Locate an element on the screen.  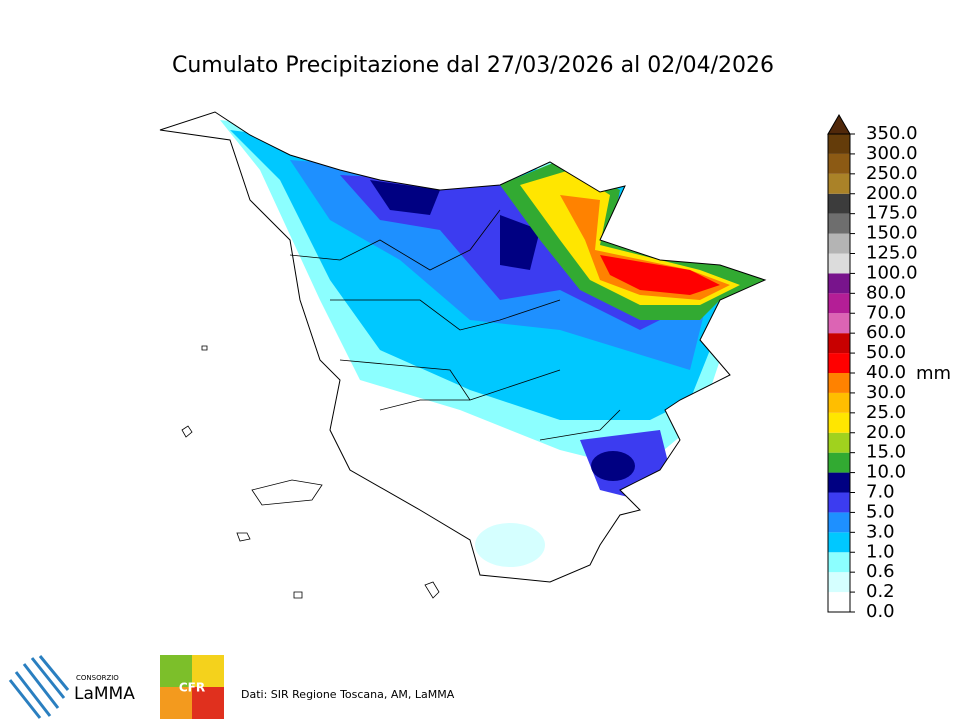
colorbar-tick-label: 10.0 is located at coordinates (886, 472).